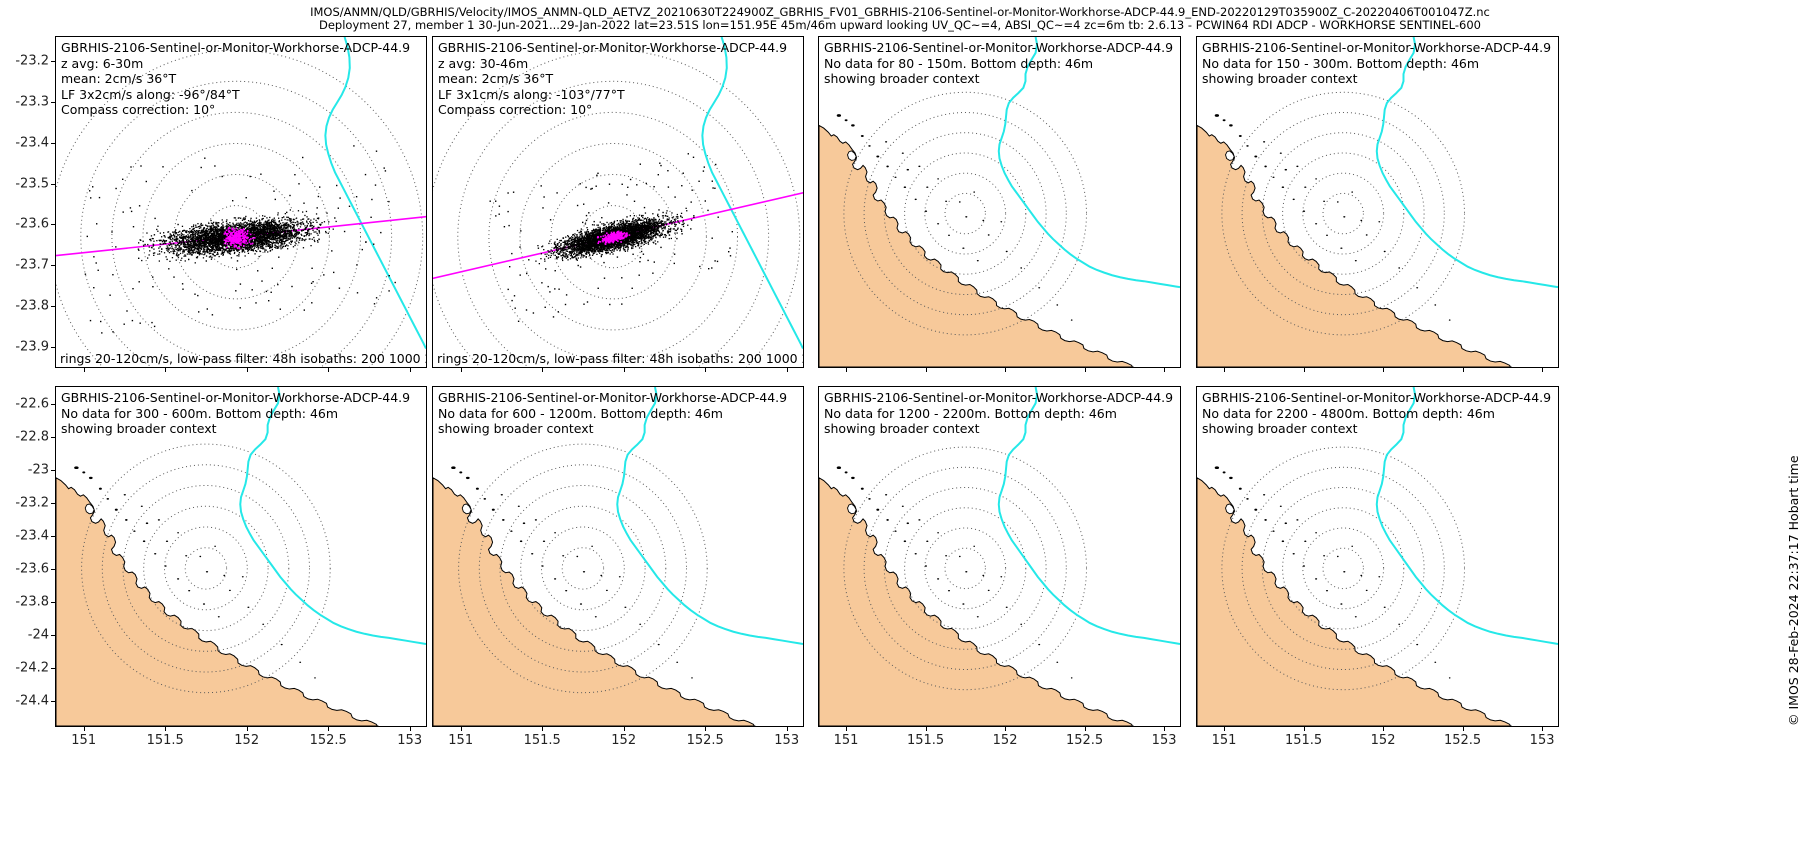 This screenshot has width=1800, height=850. Describe the element at coordinates (1006, 370) in the screenshot. I see `panel-3-xtick-mark` at that location.